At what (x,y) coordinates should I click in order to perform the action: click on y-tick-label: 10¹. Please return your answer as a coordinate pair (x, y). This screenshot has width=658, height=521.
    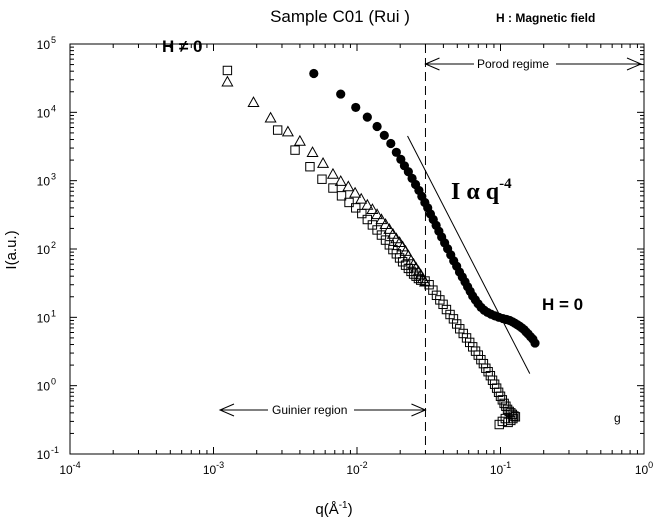
    Looking at the image, I should click on (46, 316).